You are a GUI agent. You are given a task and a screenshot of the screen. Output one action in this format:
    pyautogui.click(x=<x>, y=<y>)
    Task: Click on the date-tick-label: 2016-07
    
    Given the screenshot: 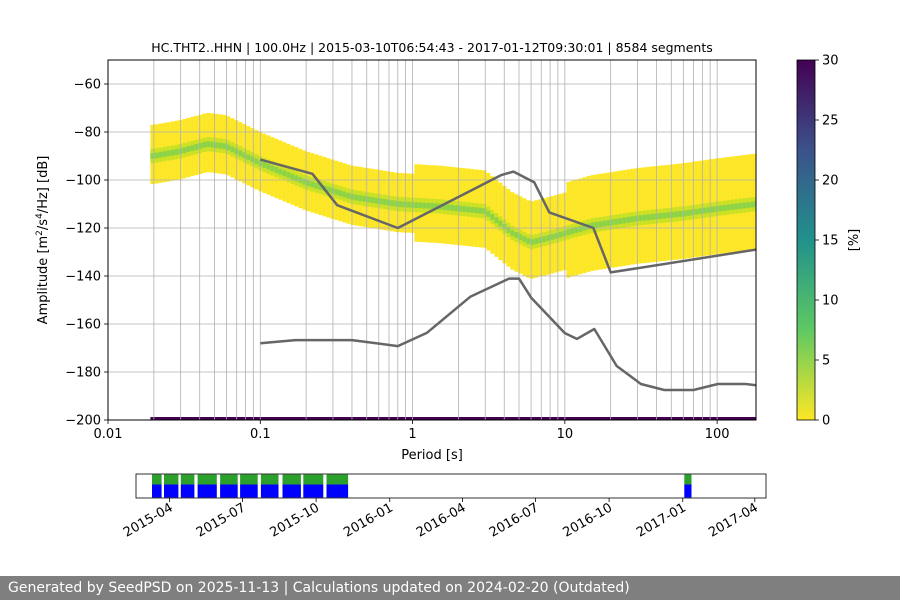 What is the action you would take?
    pyautogui.click(x=514, y=520)
    